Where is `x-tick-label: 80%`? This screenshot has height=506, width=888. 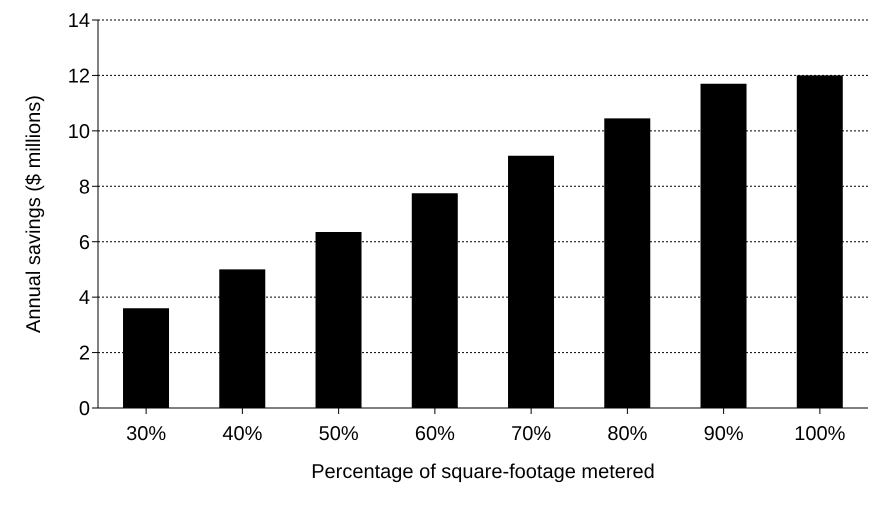 x-tick-label: 80% is located at coordinates (627, 434).